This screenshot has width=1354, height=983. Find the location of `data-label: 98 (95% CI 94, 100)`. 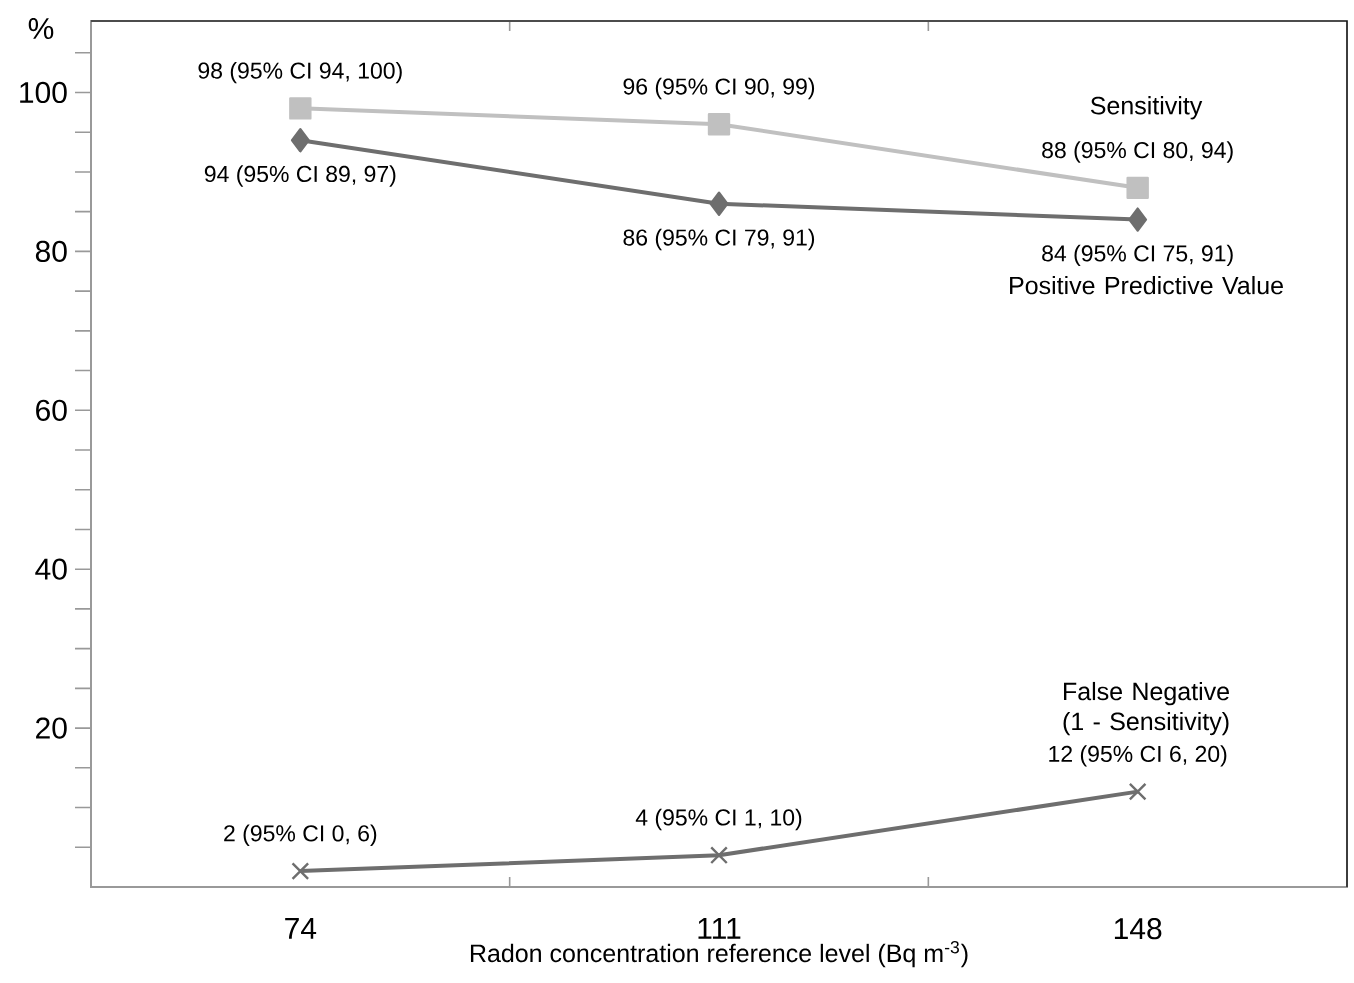

data-label: 98 (95% CI 94, 100) is located at coordinates (300, 72).